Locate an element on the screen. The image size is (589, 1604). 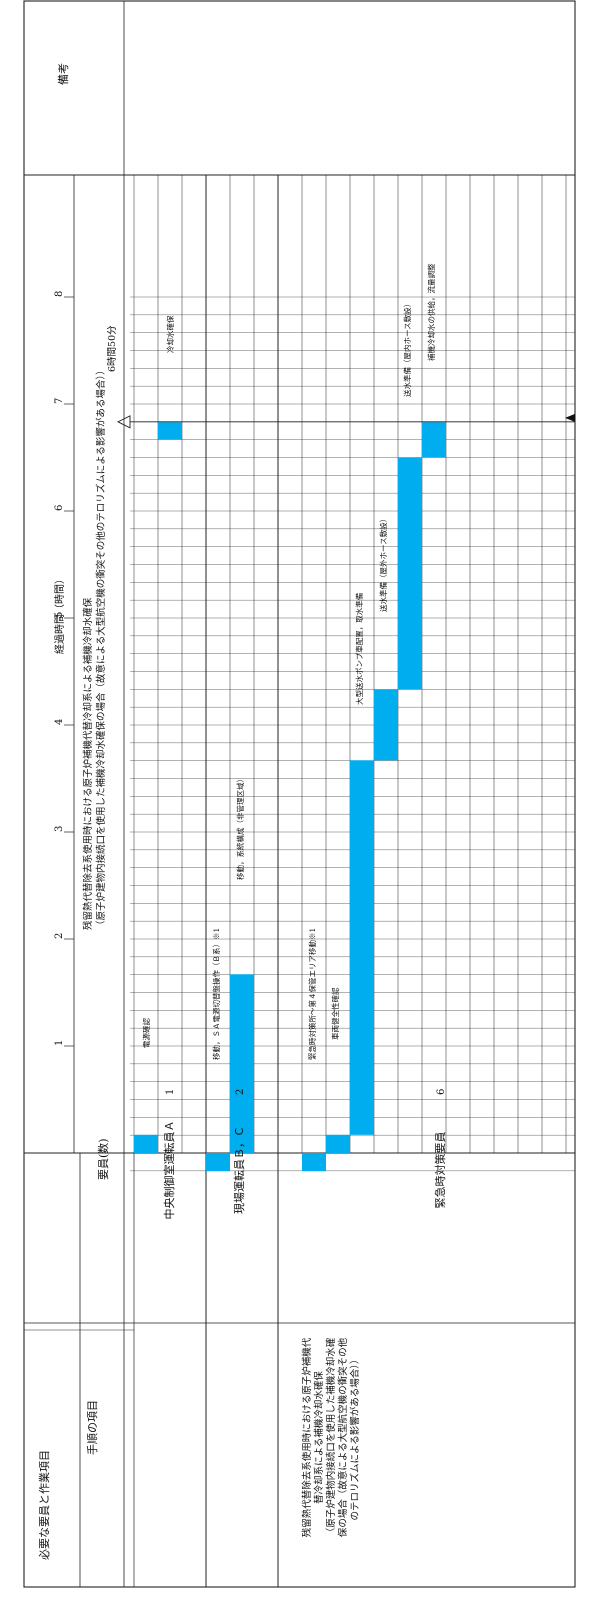
header-remarks: 備考 is located at coordinates (63, 74).